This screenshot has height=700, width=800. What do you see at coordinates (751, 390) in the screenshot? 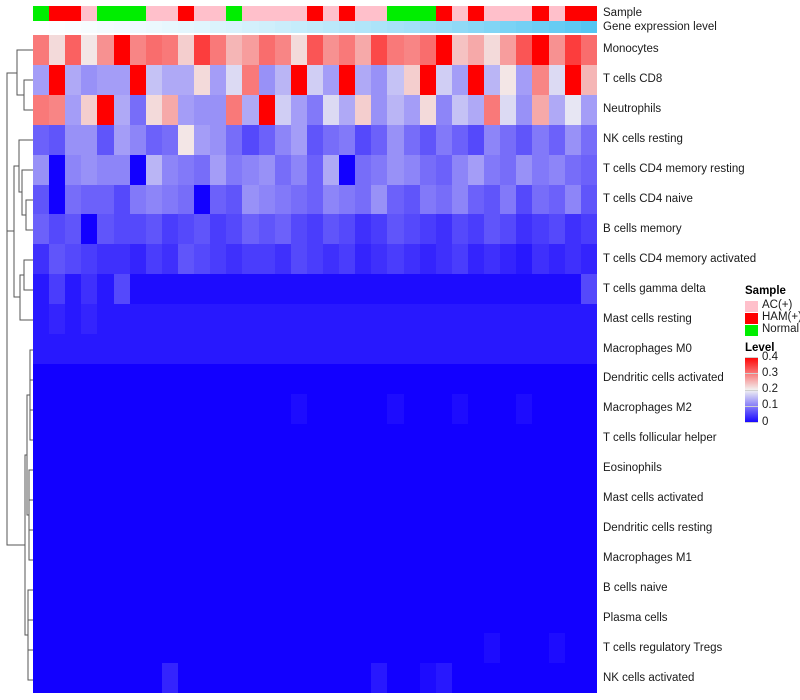
I see `level-color-ramp` at bounding box center [751, 390].